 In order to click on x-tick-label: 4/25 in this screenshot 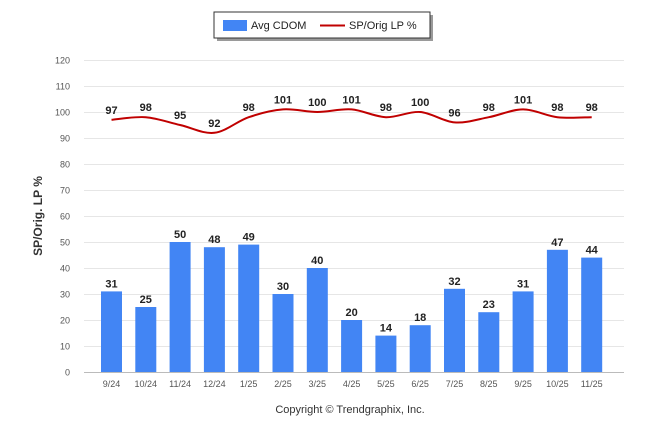, I will do `click(352, 384)`.